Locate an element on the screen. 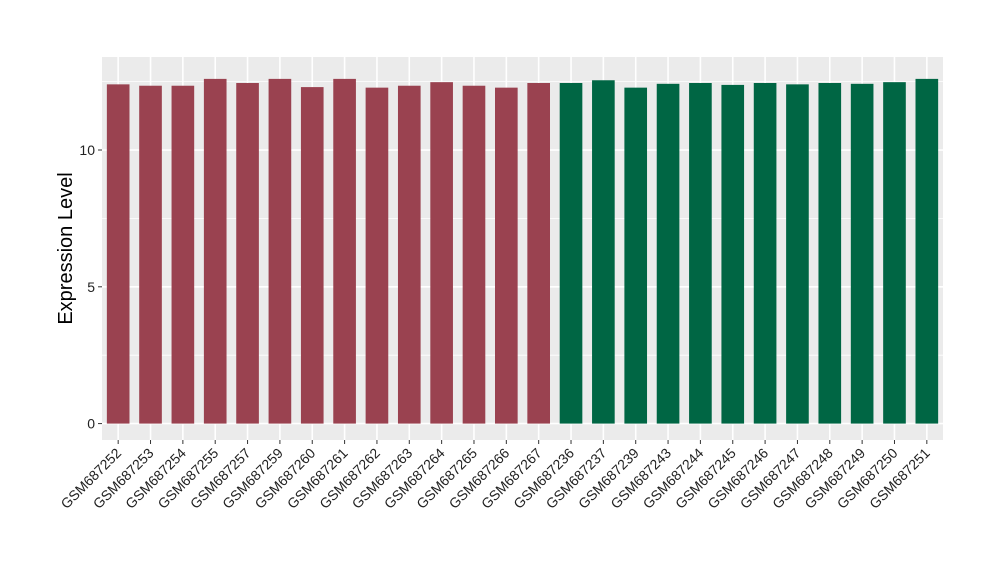 Image resolution: width=1000 pixels, height=580 pixels. bar-GSM687248 is located at coordinates (830, 253).